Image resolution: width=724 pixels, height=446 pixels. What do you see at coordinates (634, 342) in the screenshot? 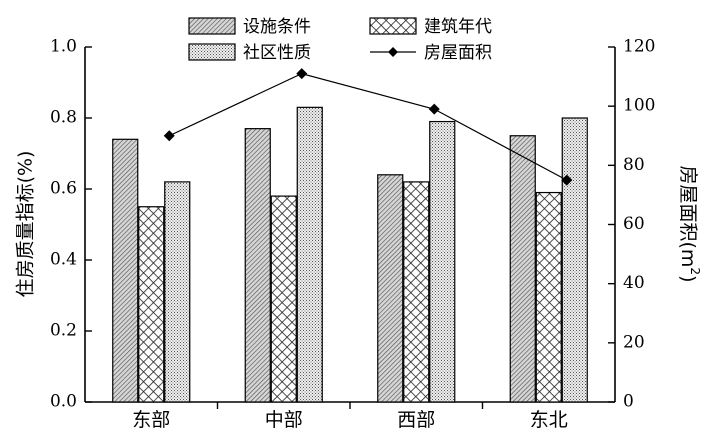
I see `right-tick-label: 20` at bounding box center [634, 342].